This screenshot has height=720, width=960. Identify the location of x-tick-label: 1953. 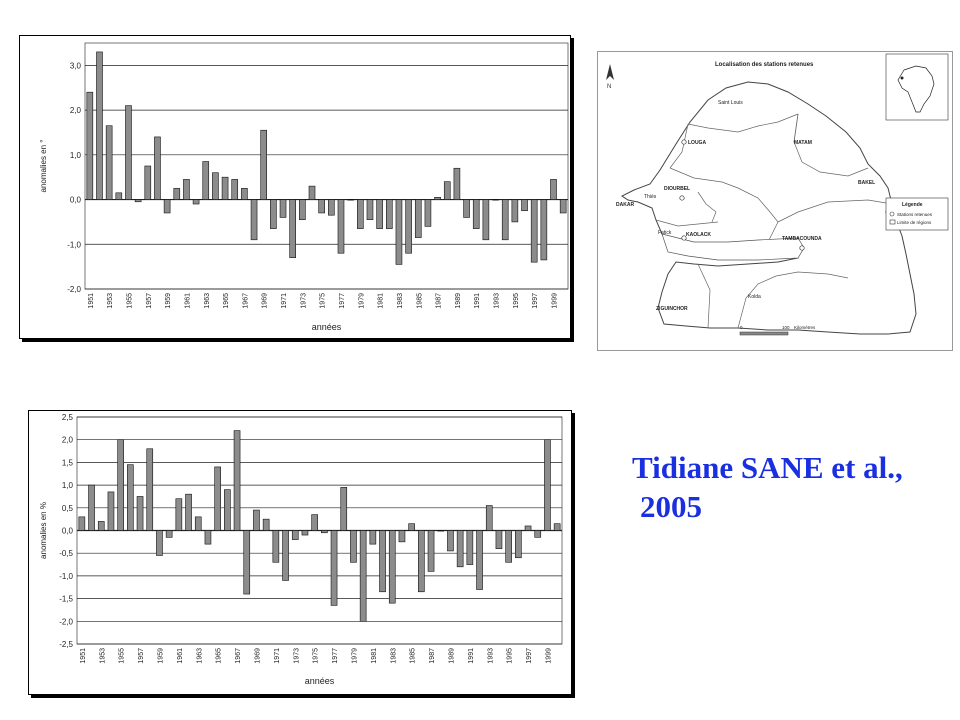
(110, 301).